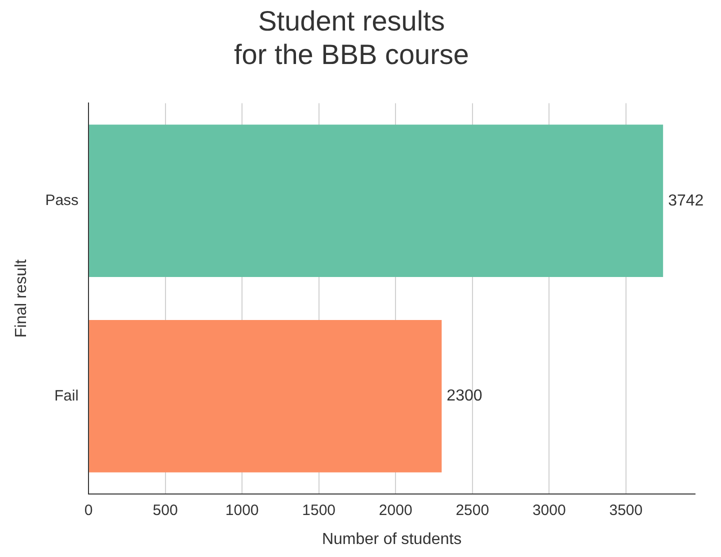  I want to click on x-tick-label: 1500, so click(319, 510).